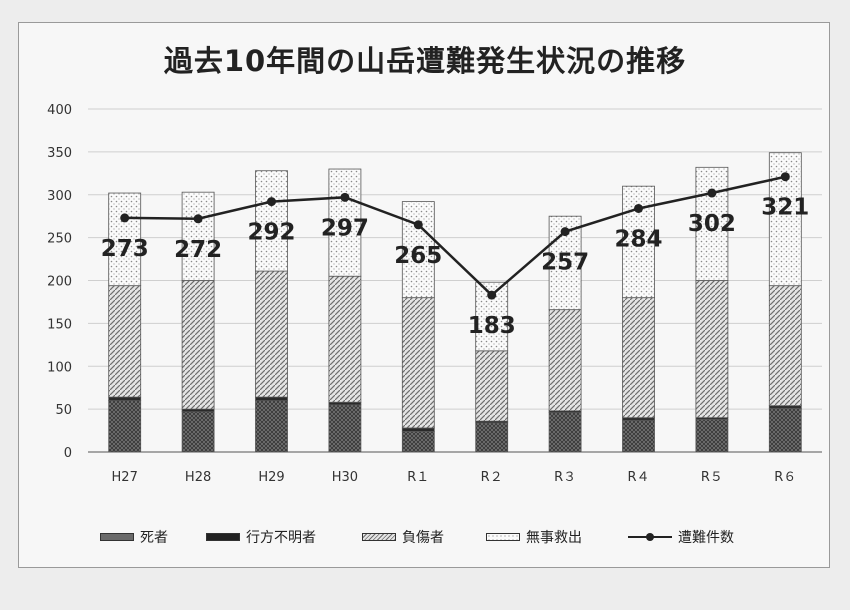 Image resolution: width=850 pixels, height=610 pixels. Describe the element at coordinates (59, 110) in the screenshot. I see `y-tick-label: 400` at that location.